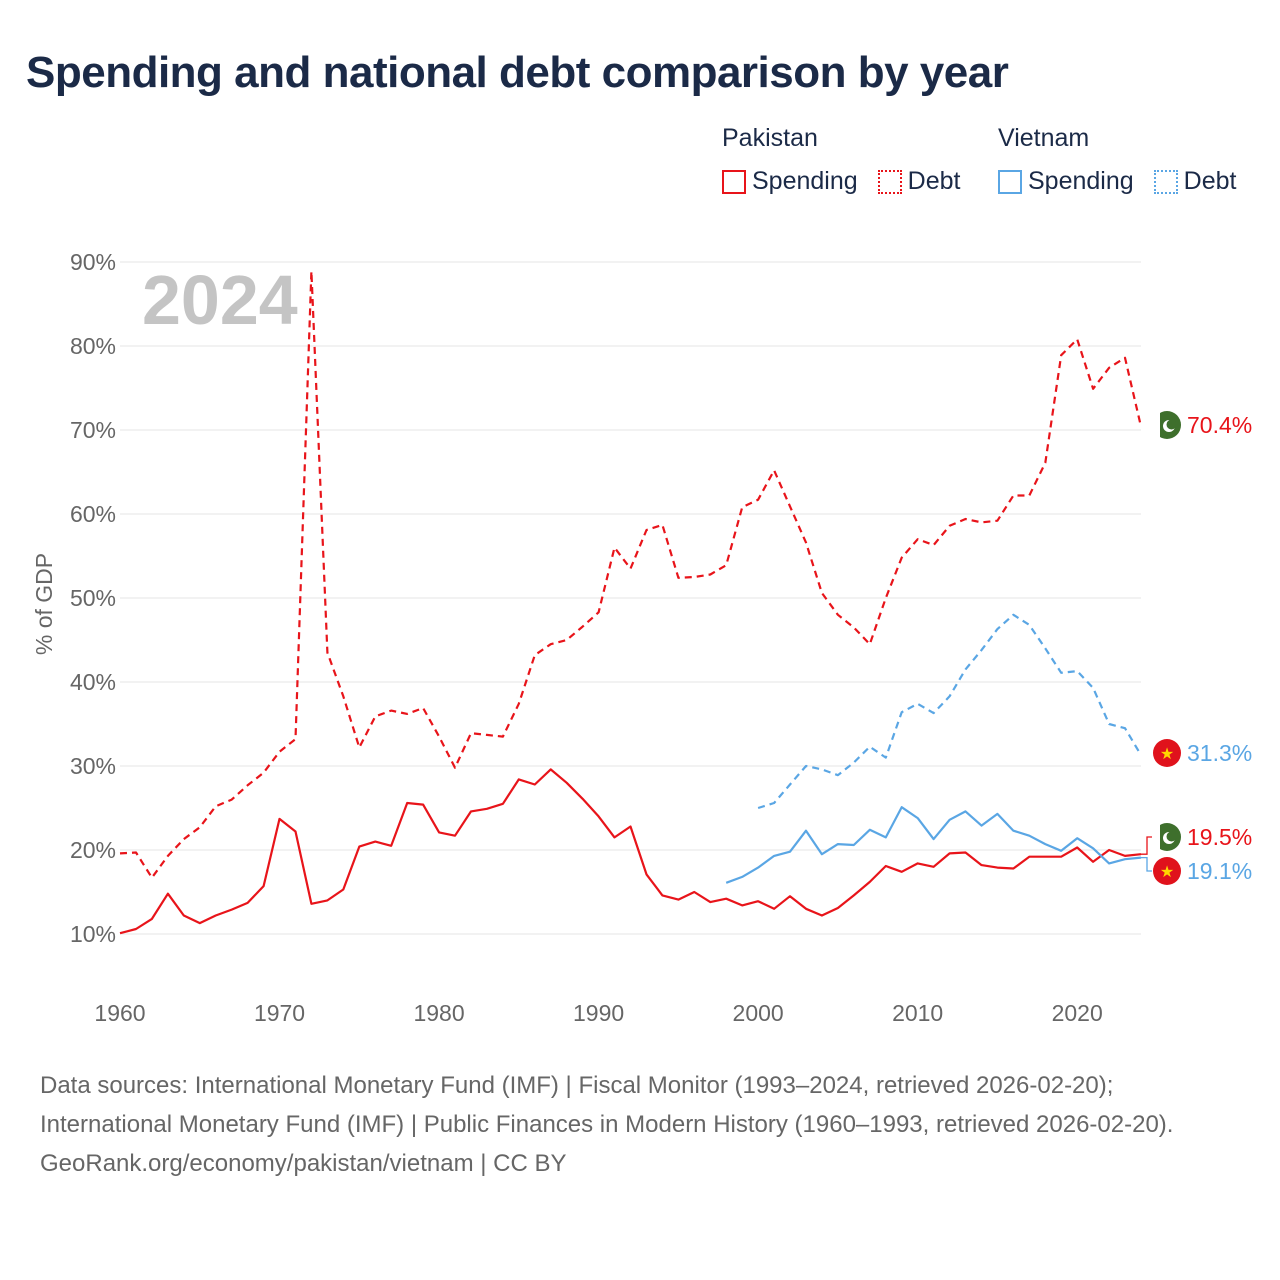  Describe the element at coordinates (933, 845) in the screenshot. I see `series-line-vietnam-spending` at that location.